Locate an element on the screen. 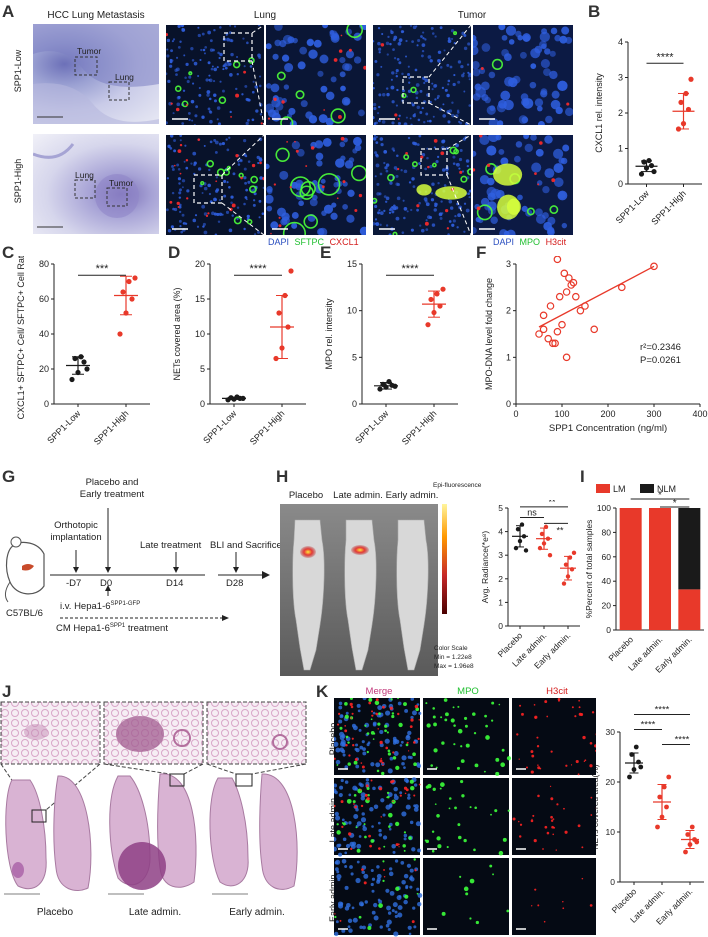 Image resolution: width=708 pixels, height=937 pixels. panel-letter-b: B is located at coordinates (594, 11).